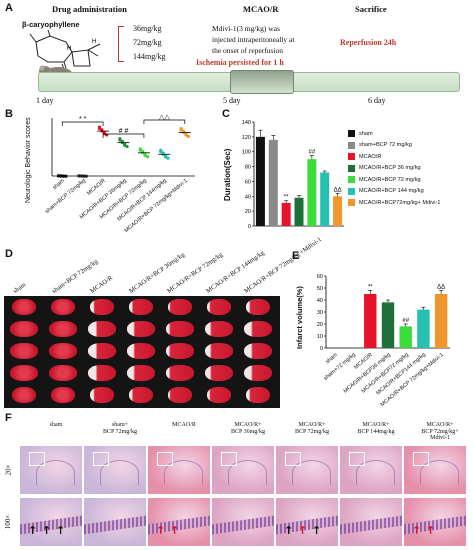  Describe the element at coordinates (400, 202) in the screenshot. I see `legend-label: MCAO/R+BCP72mg/kg+ Mdivi-1` at that location.